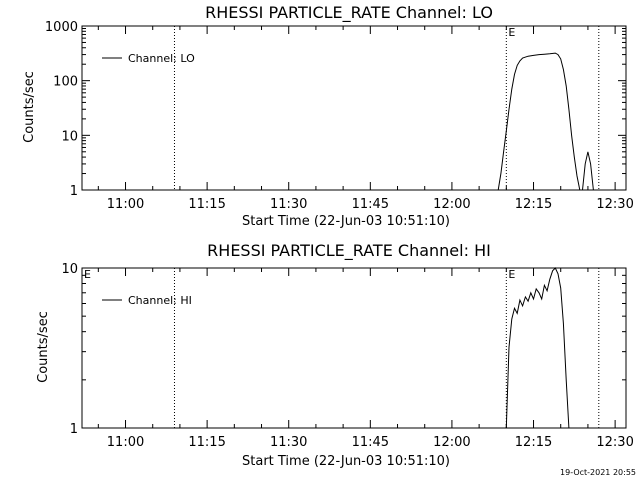 The image size is (640, 480). What do you see at coordinates (598, 472) in the screenshot?
I see `footer-timestamp: 19-Oct-2021 20:55` at bounding box center [598, 472].